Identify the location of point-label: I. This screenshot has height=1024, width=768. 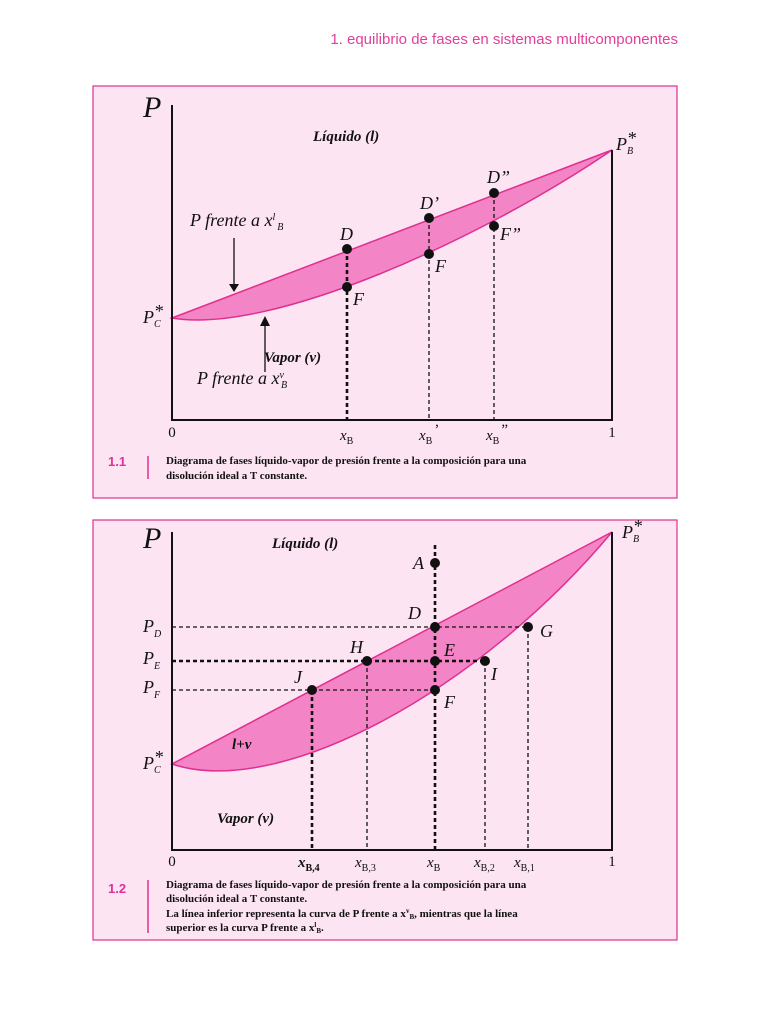
(494, 674).